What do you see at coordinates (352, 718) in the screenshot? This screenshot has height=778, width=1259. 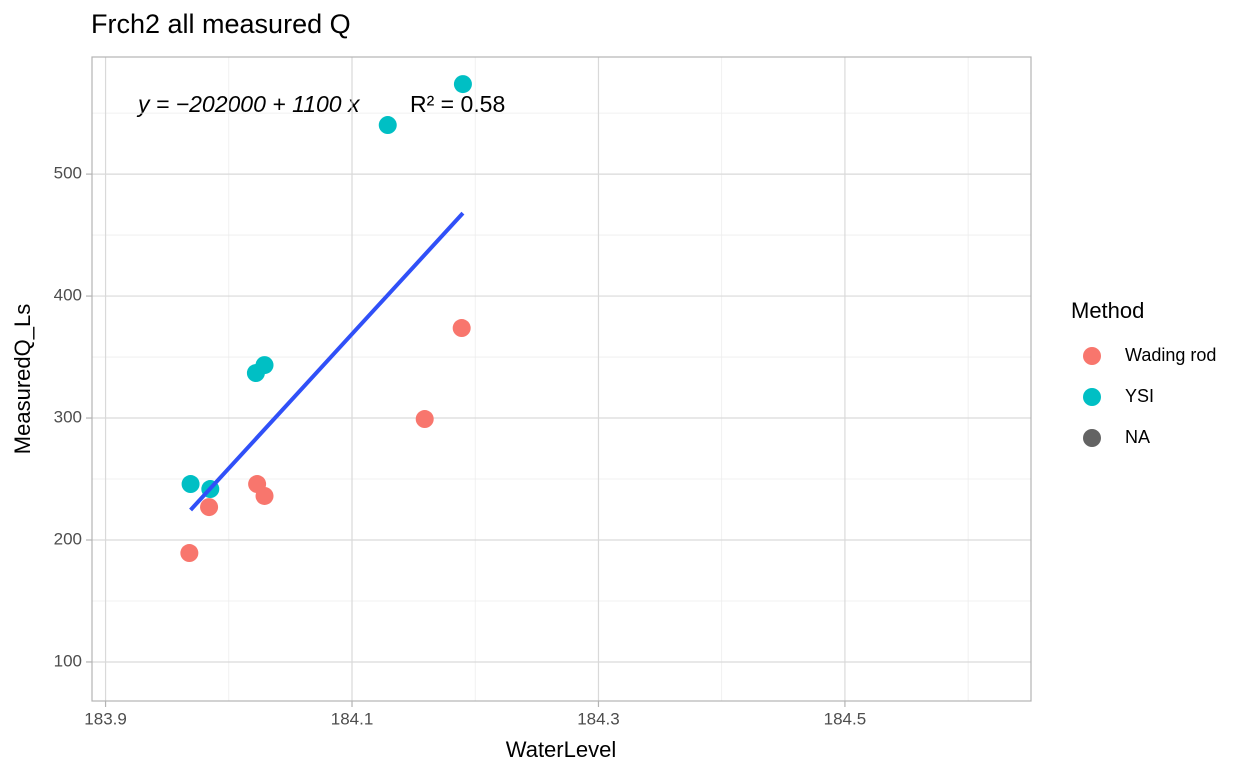 I see `x-tick-label: 184.1` at bounding box center [352, 718].